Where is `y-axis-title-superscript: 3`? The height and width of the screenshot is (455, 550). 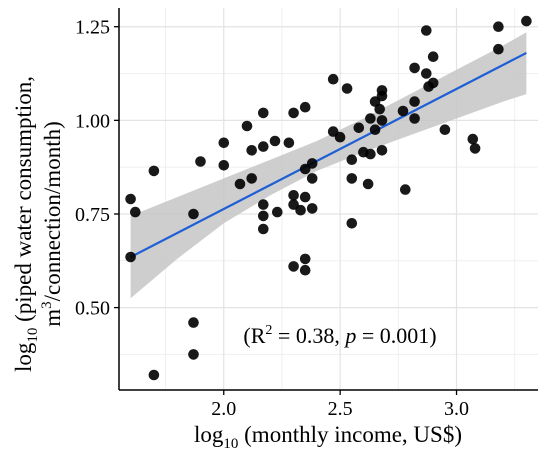 y-axis-title-superscript: 3 is located at coordinates (47, 305).